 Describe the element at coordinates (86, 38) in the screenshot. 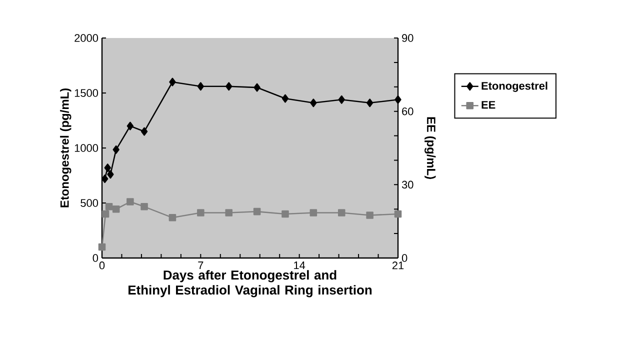

I see `y-tick-label: 2000` at that location.